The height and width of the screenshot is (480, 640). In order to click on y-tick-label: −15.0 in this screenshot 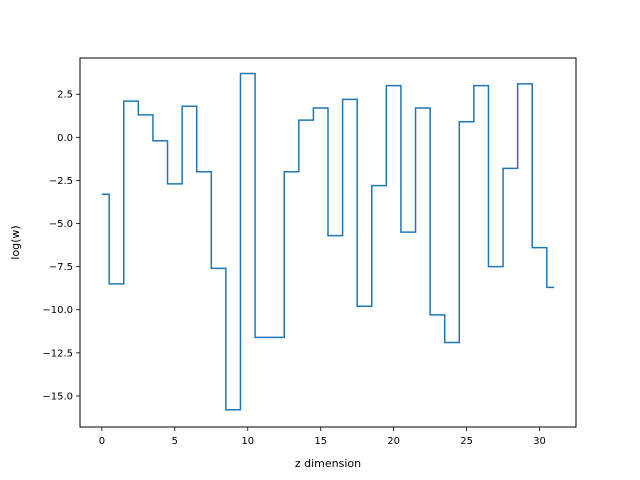, I will do `click(57, 396)`.